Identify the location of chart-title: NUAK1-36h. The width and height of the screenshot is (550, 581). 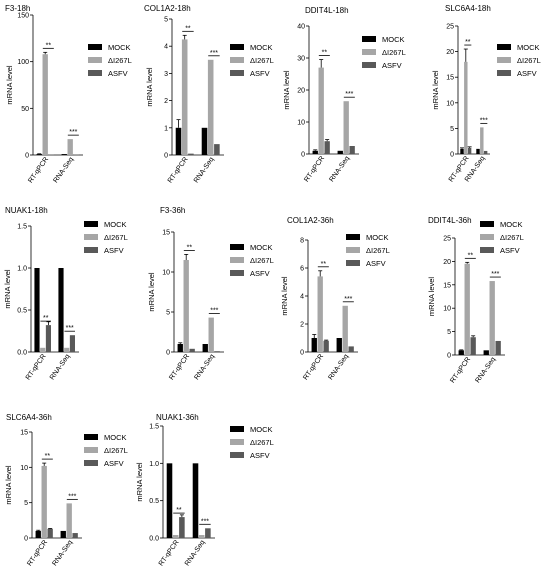
(177, 417).